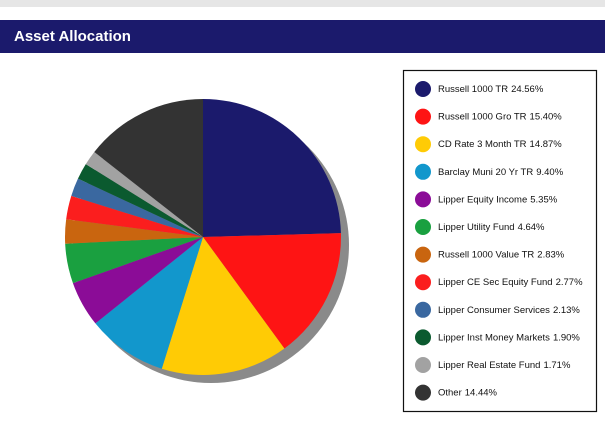 The image size is (605, 434). Describe the element at coordinates (476, 227) in the screenshot. I see `legend-name: Lipper Utility Fund` at that location.